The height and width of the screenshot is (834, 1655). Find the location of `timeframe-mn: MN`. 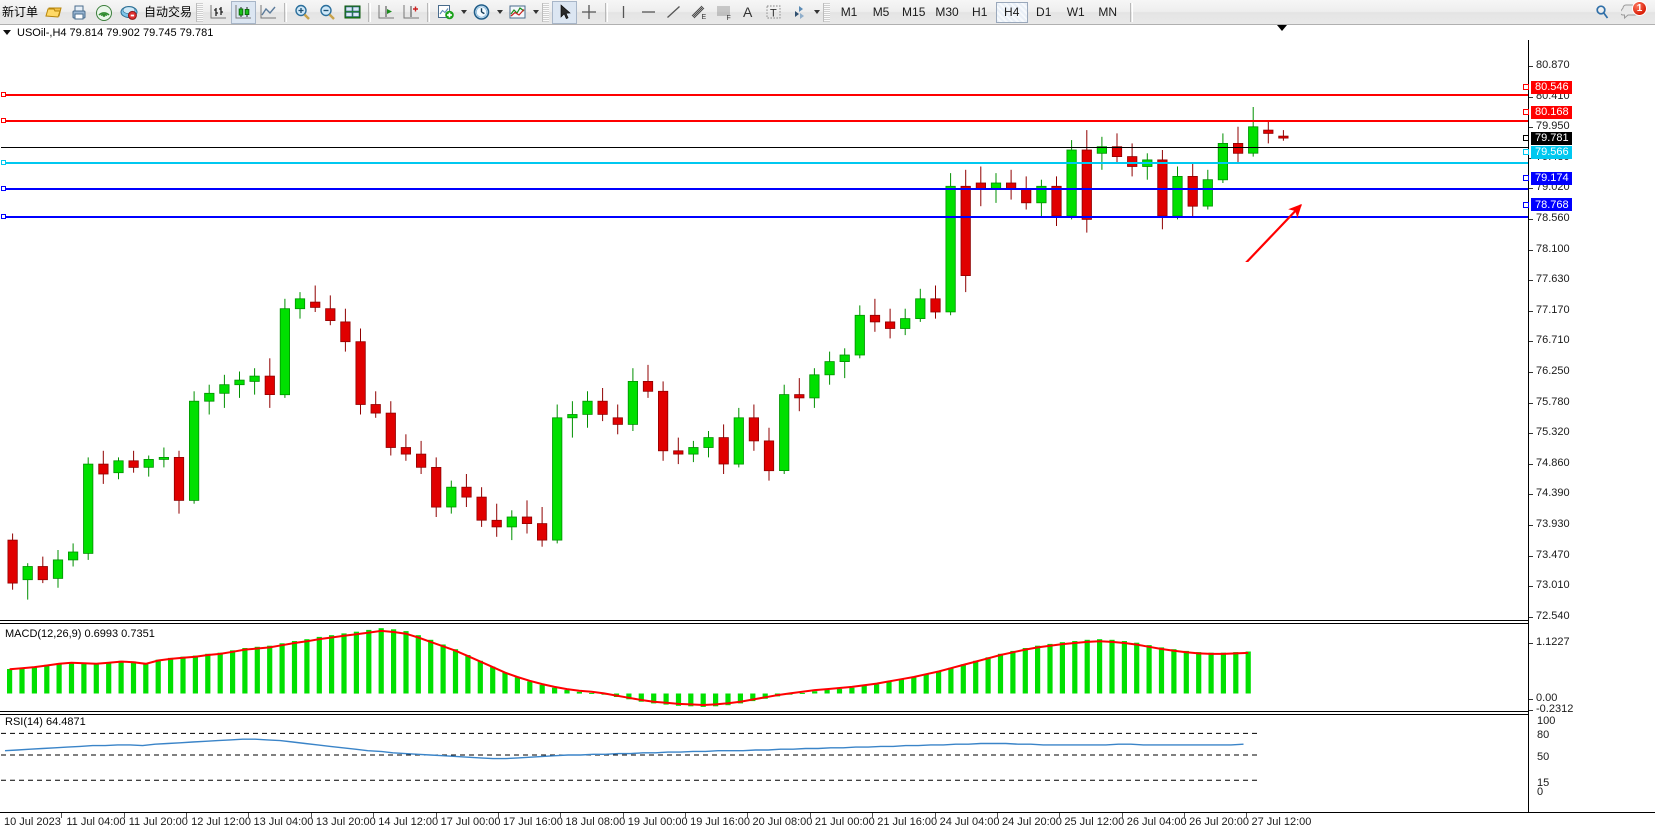

timeframe-mn: MN is located at coordinates (1108, 12).